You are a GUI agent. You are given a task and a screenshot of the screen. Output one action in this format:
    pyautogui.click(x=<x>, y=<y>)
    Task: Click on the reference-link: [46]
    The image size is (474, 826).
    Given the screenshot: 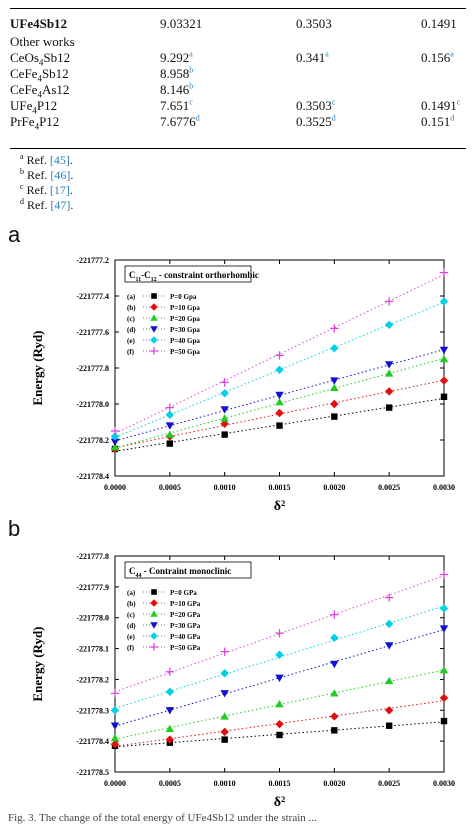 What is the action you would take?
    pyautogui.click(x=60, y=175)
    